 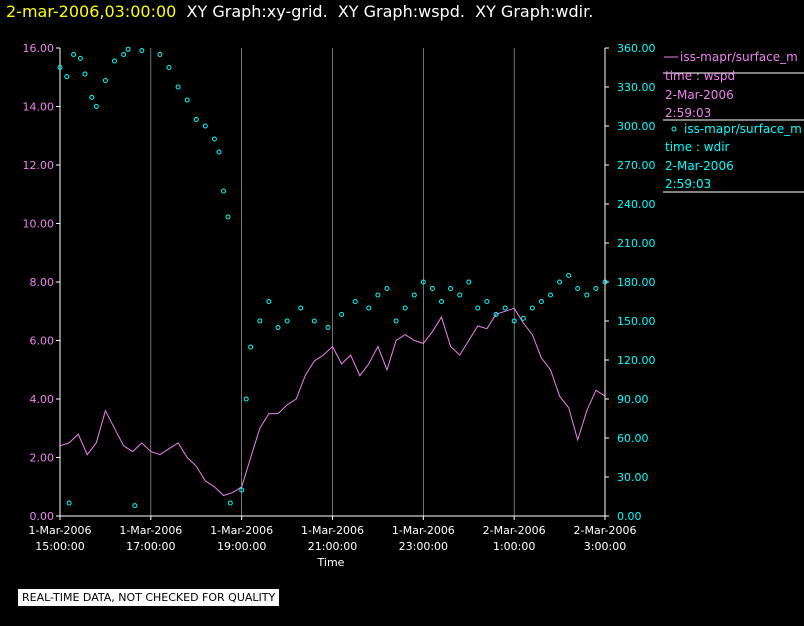 What do you see at coordinates (743, 129) in the screenshot?
I see `legend-wdir-name: iss-mapr/surface_m` at bounding box center [743, 129].